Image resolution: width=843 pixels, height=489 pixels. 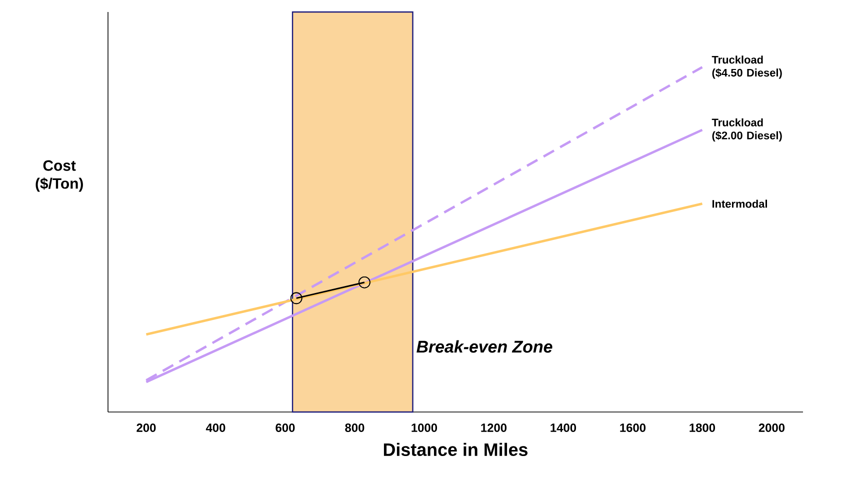 What do you see at coordinates (703, 428) in the screenshot?
I see `x-tick-label: 1800` at bounding box center [703, 428].